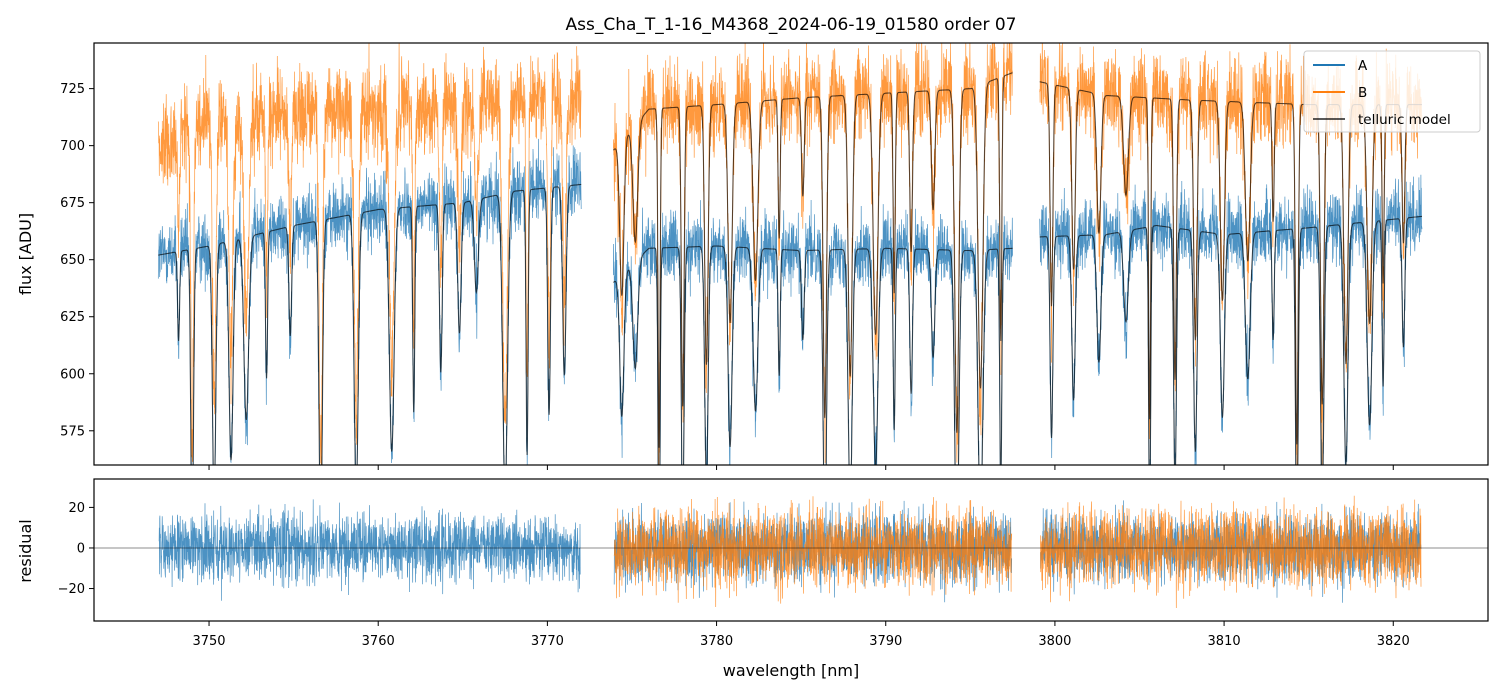  I want to click on main-y-axis-label: flux [ADU], so click(25, 254).